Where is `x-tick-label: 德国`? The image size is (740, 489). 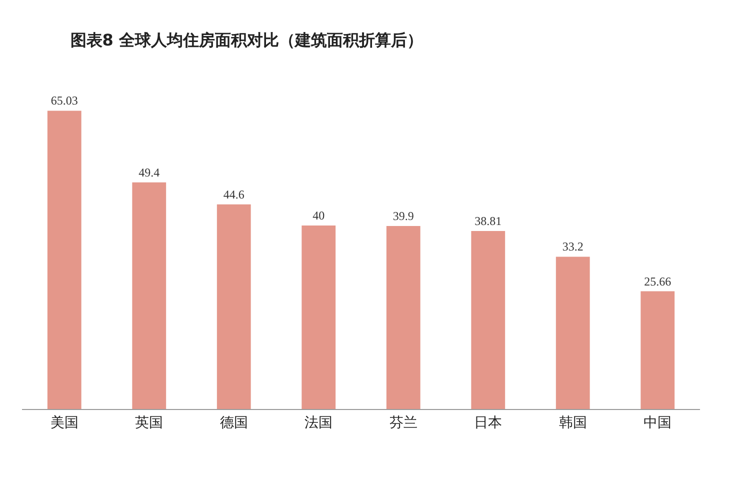 x-tick-label: 德国 is located at coordinates (234, 422).